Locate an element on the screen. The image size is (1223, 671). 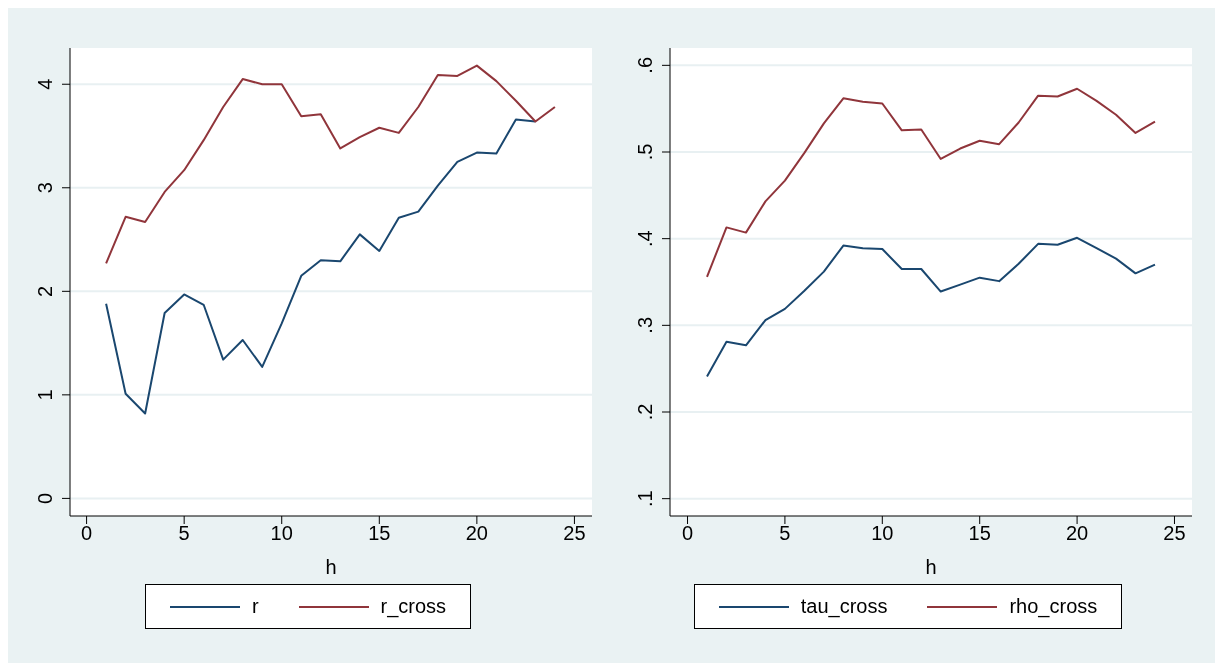
legend-label: r_cross is located at coordinates (413, 606).